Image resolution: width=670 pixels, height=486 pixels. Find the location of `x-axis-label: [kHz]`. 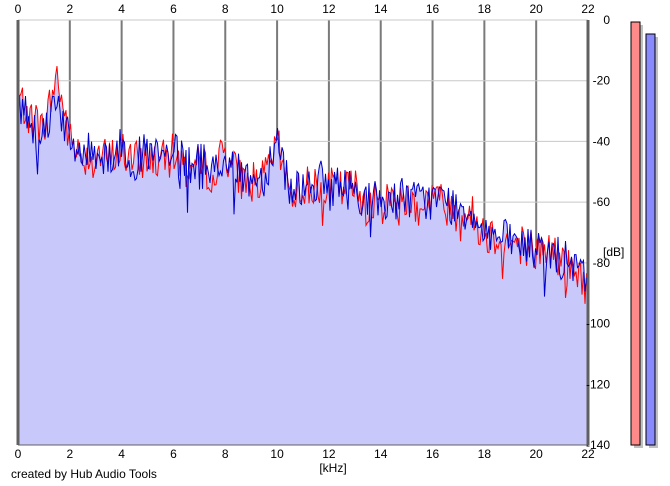

x-axis-label: [kHz] is located at coordinates (332, 468).